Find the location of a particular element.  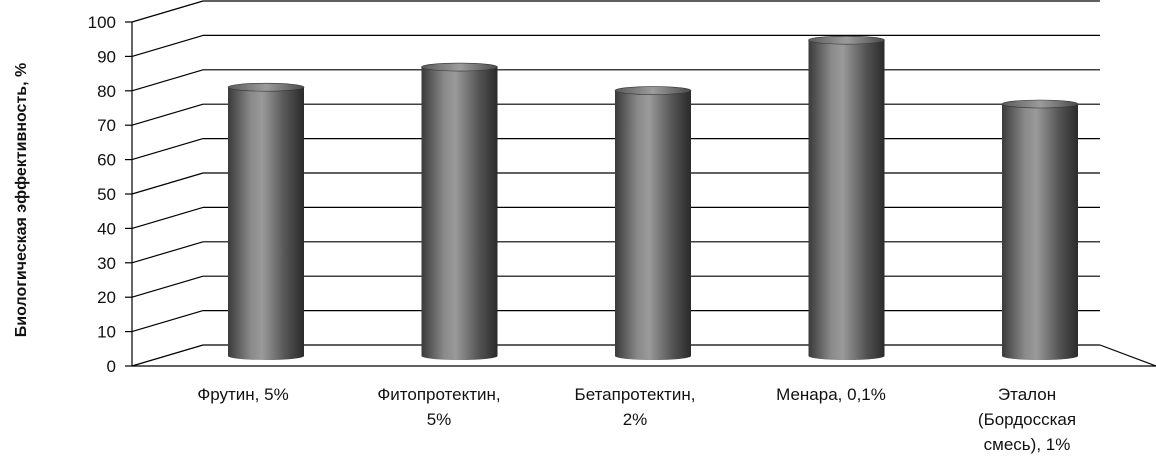

y-tick-label: 90 is located at coordinates (106, 56).